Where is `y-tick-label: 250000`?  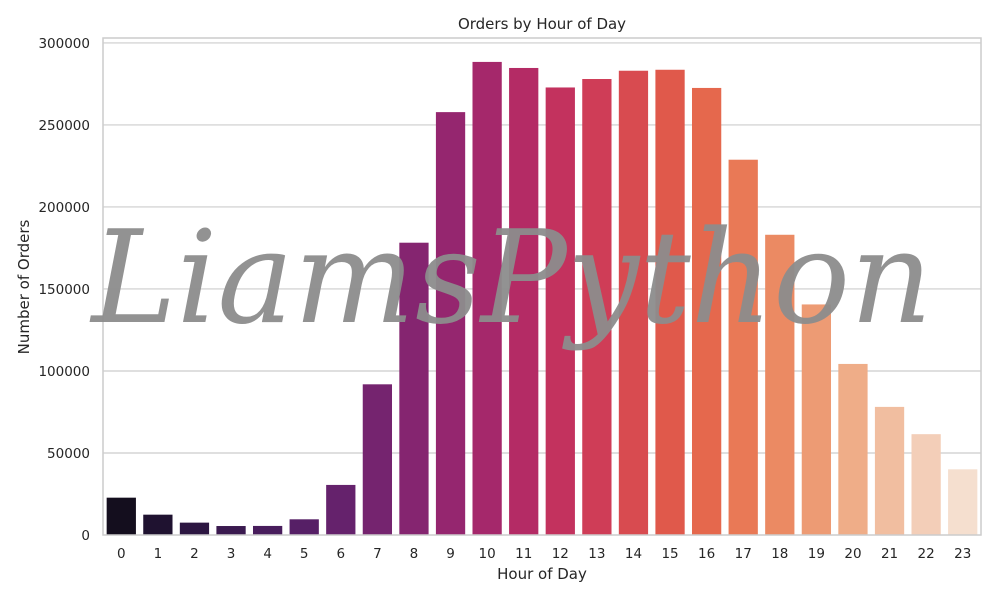
y-tick-label: 250000 is located at coordinates (64, 126).